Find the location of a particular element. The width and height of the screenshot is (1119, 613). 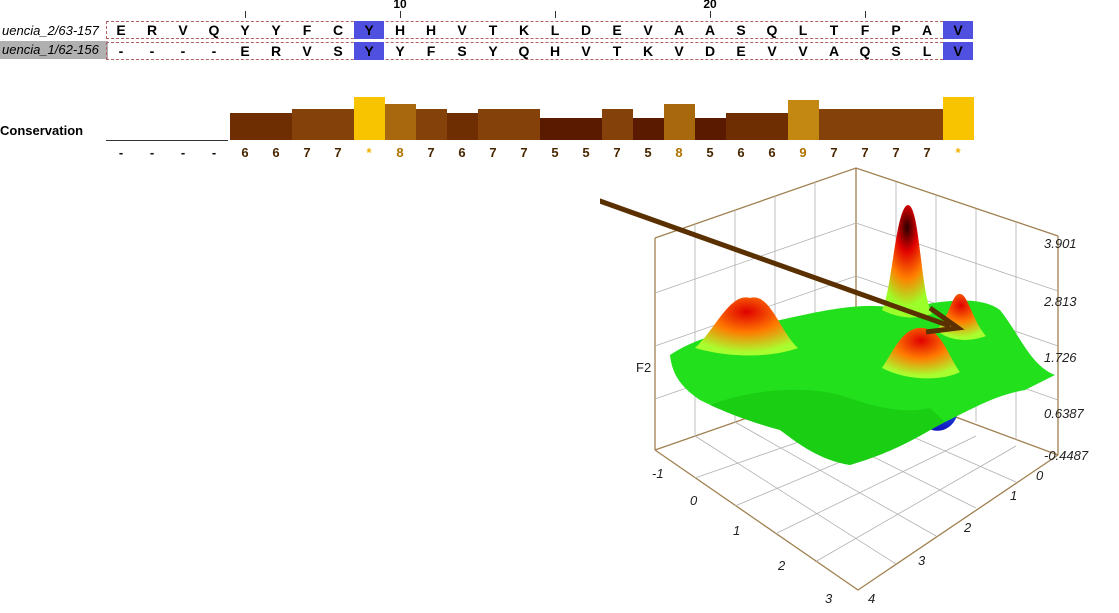

residue: C is located at coordinates (338, 30).